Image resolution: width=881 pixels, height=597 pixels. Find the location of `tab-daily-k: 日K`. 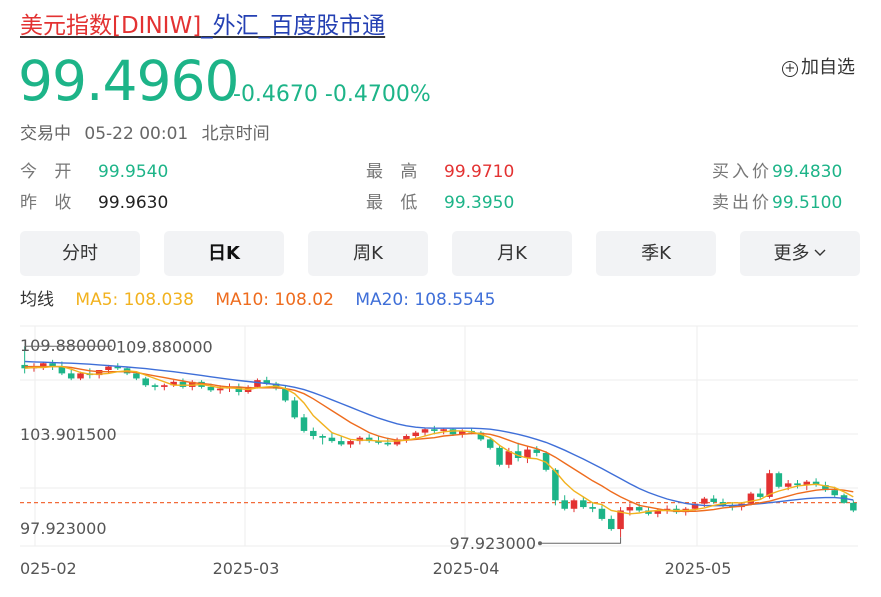

tab-daily-k: 日K is located at coordinates (224, 253).